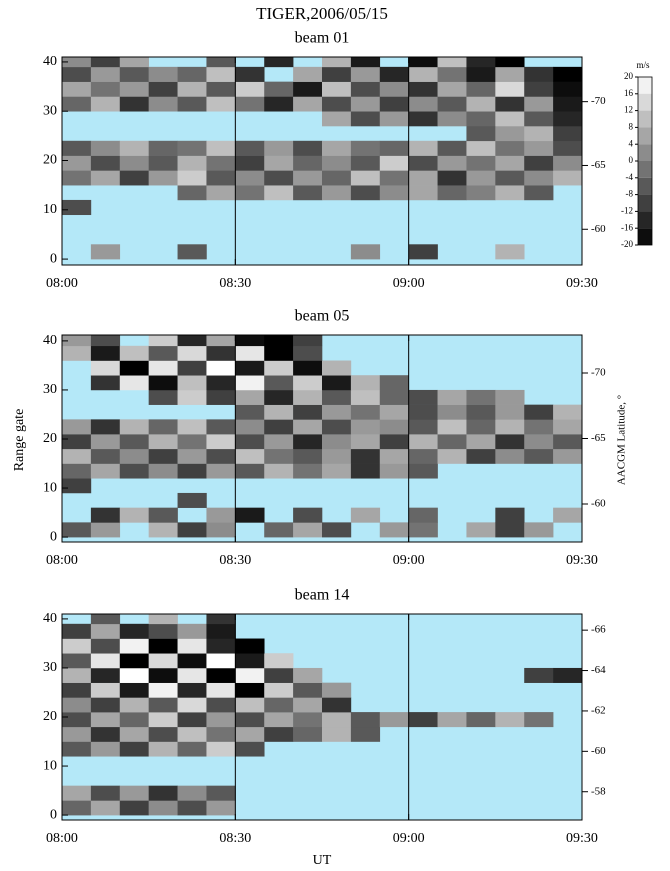 The height and width of the screenshot is (871, 670). What do you see at coordinates (19, 440) in the screenshot?
I see `y-axis-label: Range gate` at bounding box center [19, 440].